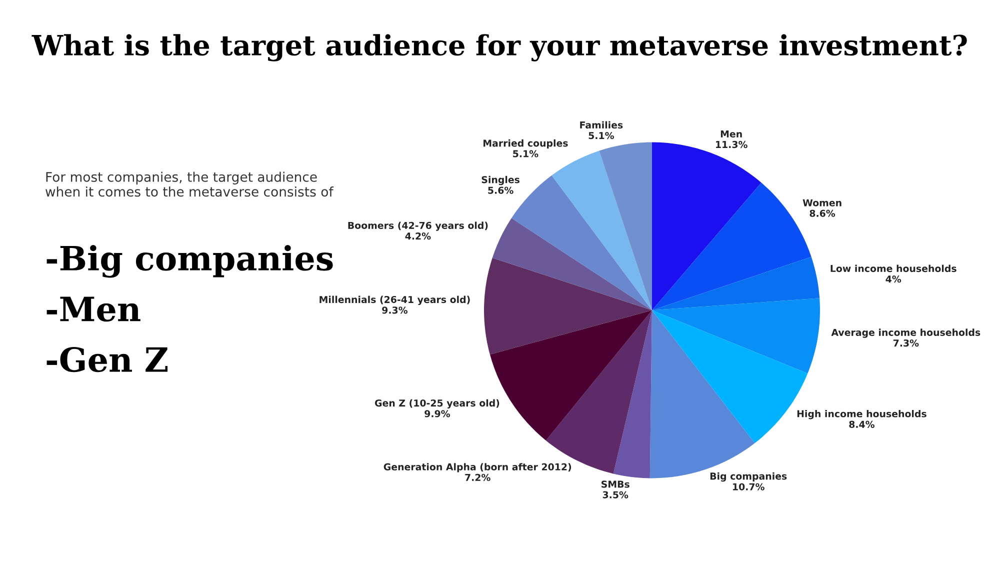 The width and height of the screenshot is (1000, 562). What do you see at coordinates (823, 213) in the screenshot?
I see `data-label: 8.6%` at bounding box center [823, 213].